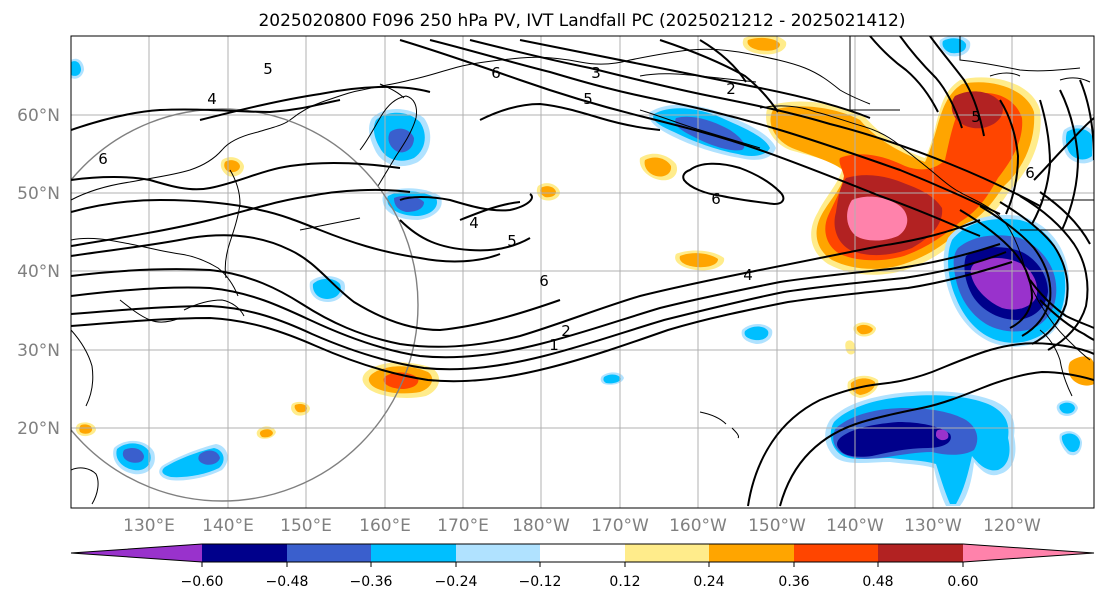 The width and height of the screenshot is (1105, 601). What do you see at coordinates (385, 526) in the screenshot?
I see `lon-label: 160°E` at bounding box center [385, 526].